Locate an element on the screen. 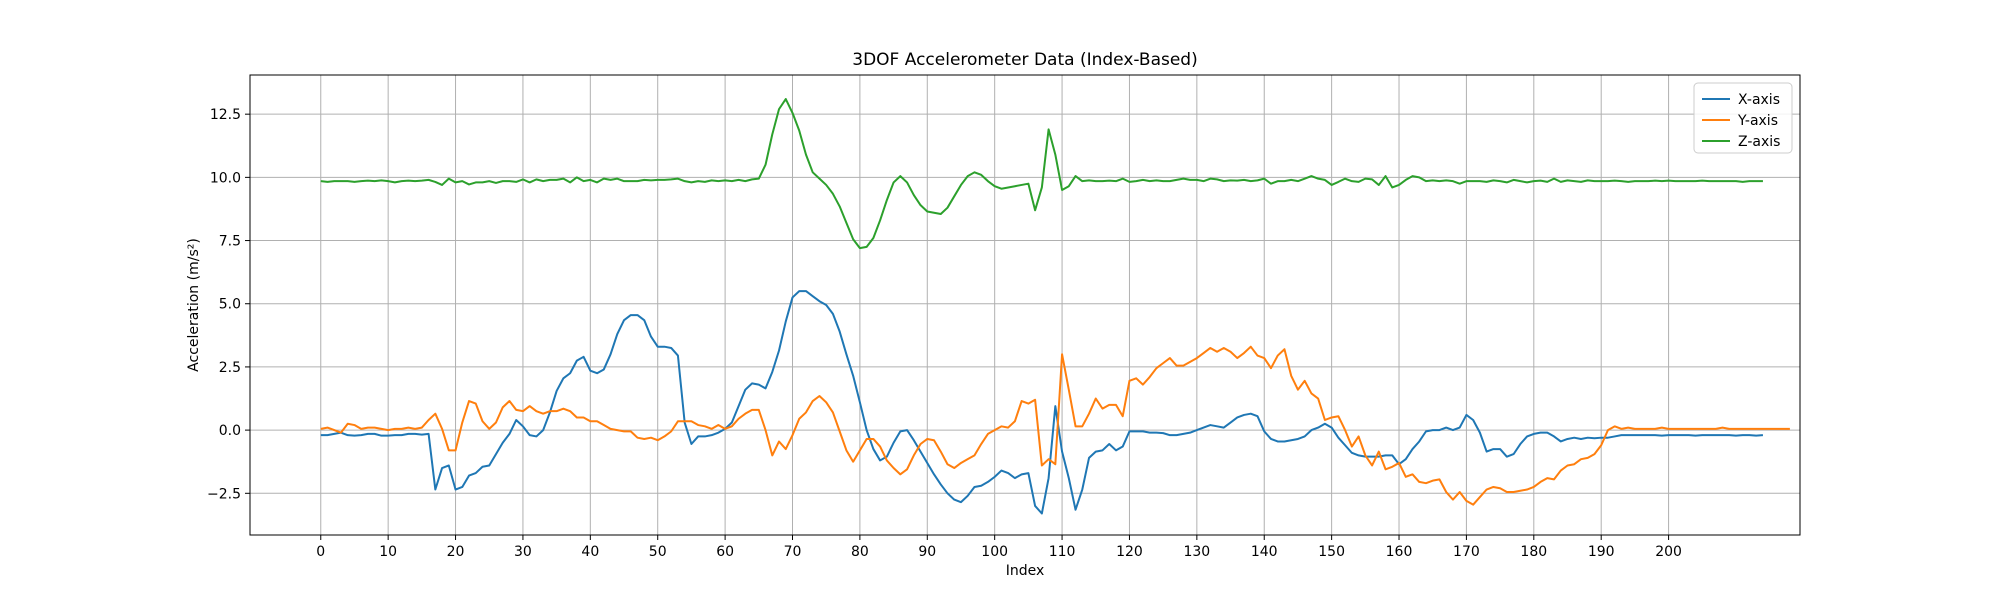 Image resolution: width=2000 pixels, height=600 pixels. x-tick-label: 90 is located at coordinates (927, 552).